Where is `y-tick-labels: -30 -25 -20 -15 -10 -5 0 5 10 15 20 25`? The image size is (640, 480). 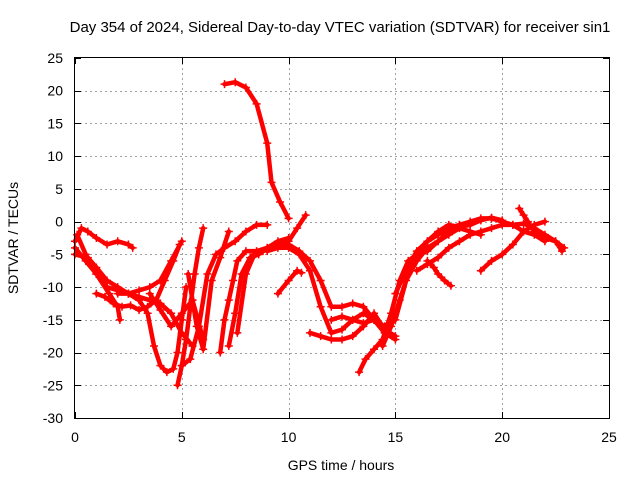 y-tick-labels: -30 -25 -20 -15 -10 -5 0 5 10 15 20 25 is located at coordinates (53, 238).